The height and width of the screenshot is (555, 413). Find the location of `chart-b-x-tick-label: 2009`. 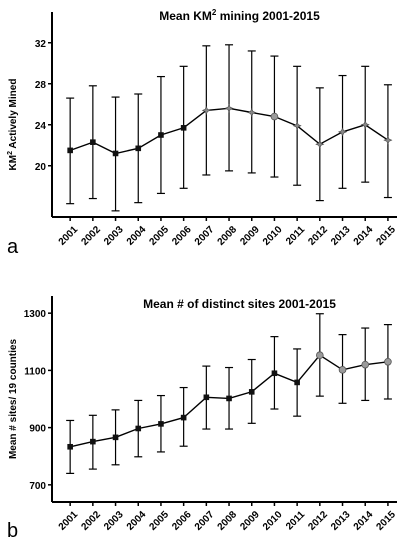

chart-b-x-tick-label: 2009 is located at coordinates (250, 521).